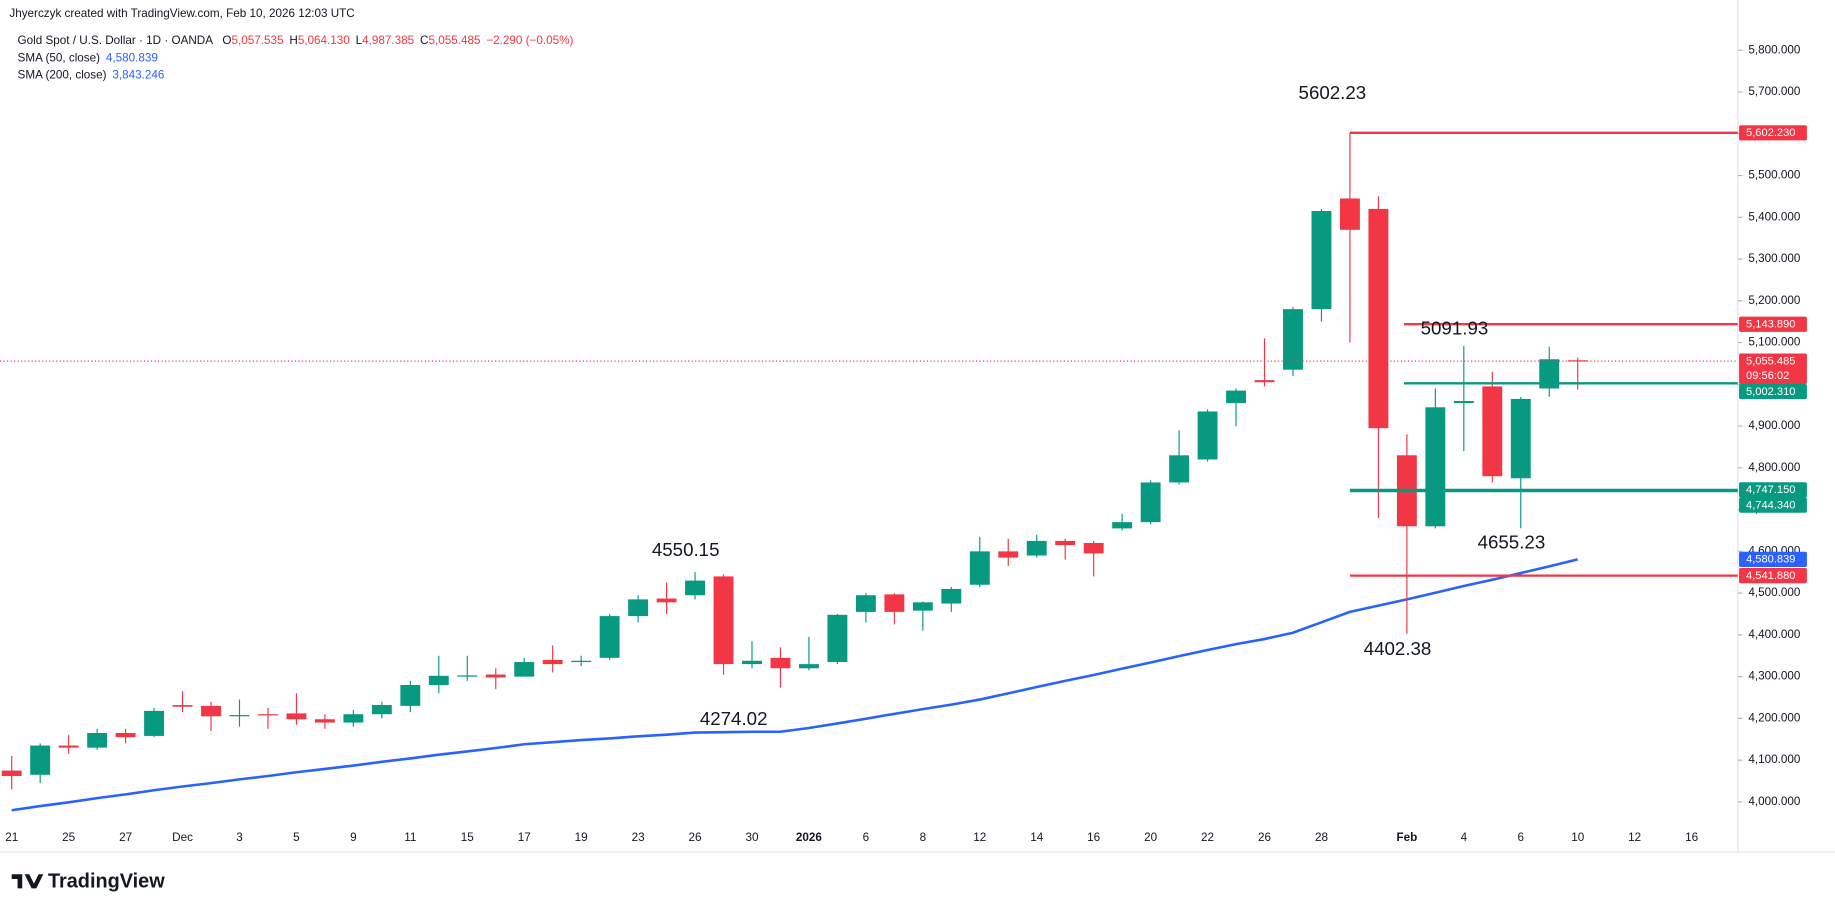  What do you see at coordinates (1691, 837) in the screenshot?
I see `x-tick-label: 16` at bounding box center [1691, 837].